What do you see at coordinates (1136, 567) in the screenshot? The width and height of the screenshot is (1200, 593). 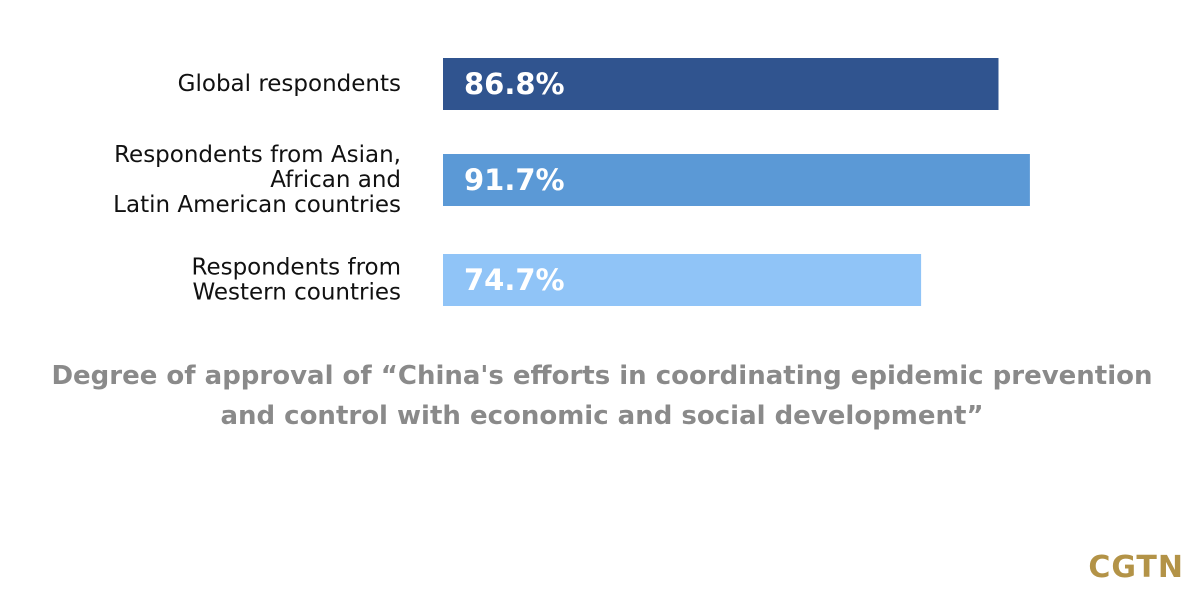 I see `cgtn-logo: CGTN` at bounding box center [1136, 567].